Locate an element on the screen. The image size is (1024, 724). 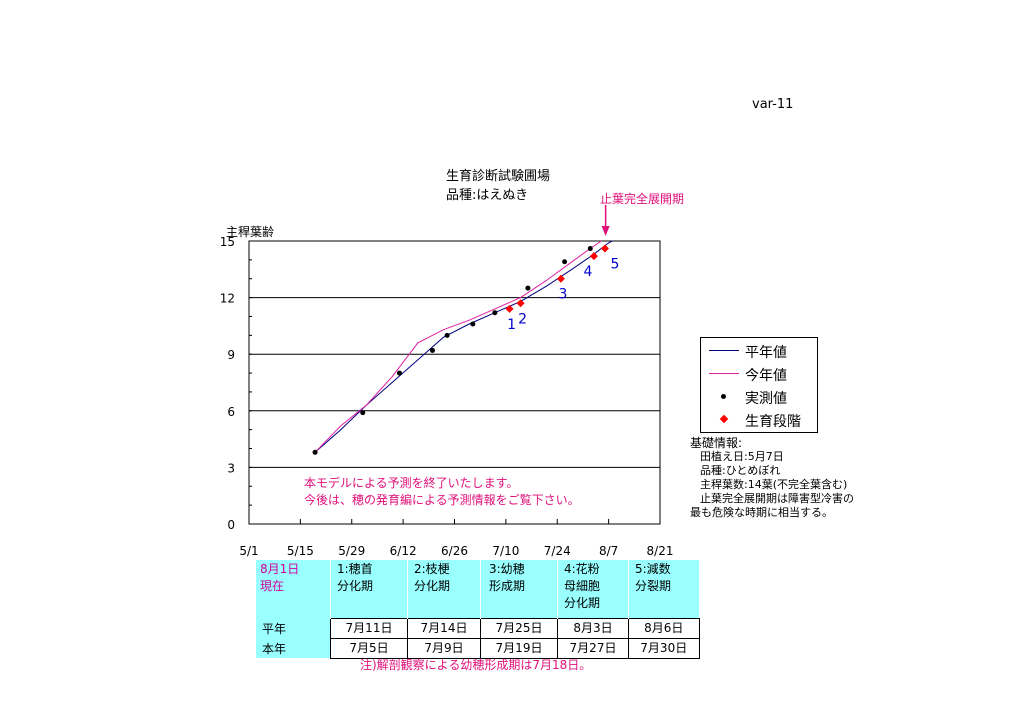
stage-header-4: 4:花粉 母細胞 分化期 is located at coordinates (593, 589).